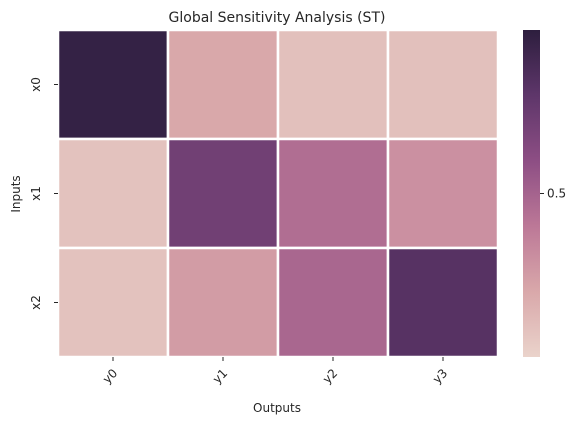 The height and width of the screenshot is (427, 584). I want to click on colorbar, so click(531, 193).